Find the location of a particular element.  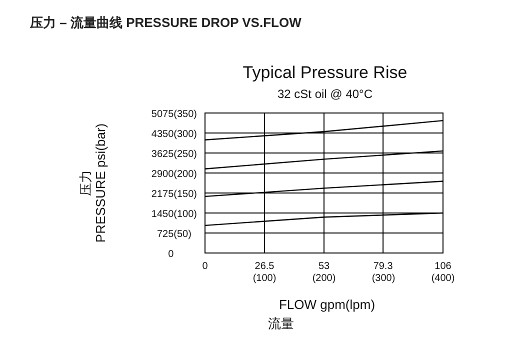

x2-tick-label: (300) is located at coordinates (384, 278).